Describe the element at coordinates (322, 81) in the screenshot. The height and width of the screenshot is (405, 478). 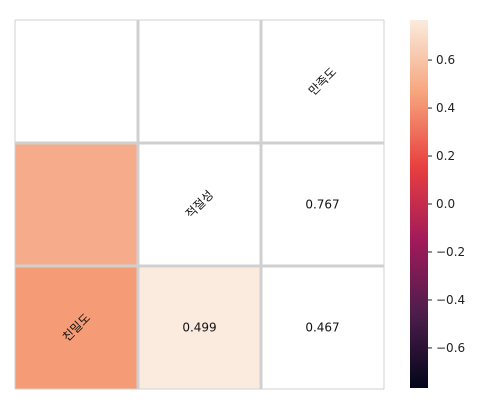
I see `heatmap-cell-r0c2` at that location.